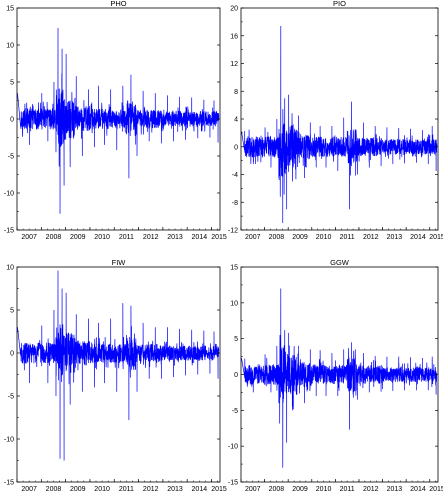  I want to click on chart-title: GGW, so click(340, 262).